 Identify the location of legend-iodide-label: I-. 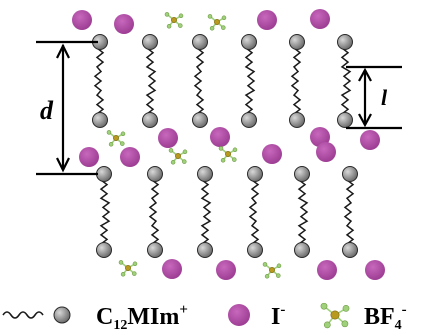
(278, 316).